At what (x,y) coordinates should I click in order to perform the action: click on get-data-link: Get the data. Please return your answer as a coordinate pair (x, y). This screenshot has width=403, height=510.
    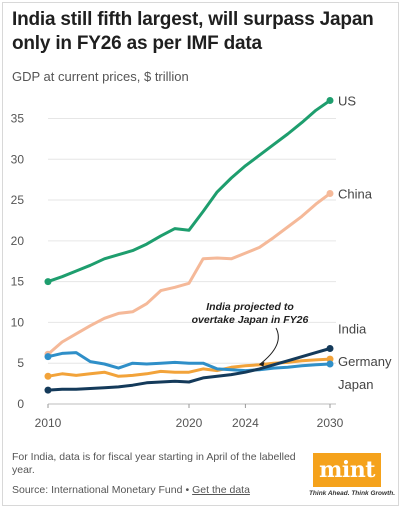
    Looking at the image, I should click on (221, 490).